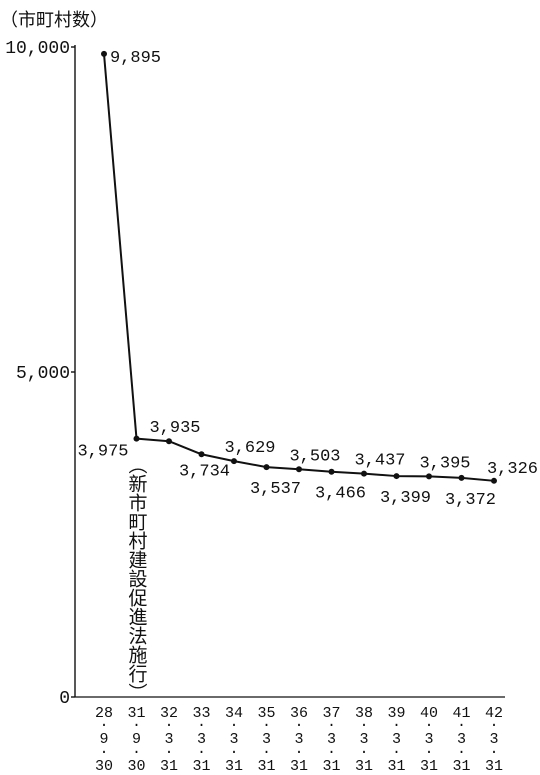  What do you see at coordinates (169, 740) in the screenshot?
I see `x-tick-group: 32·3·31` at bounding box center [169, 740].